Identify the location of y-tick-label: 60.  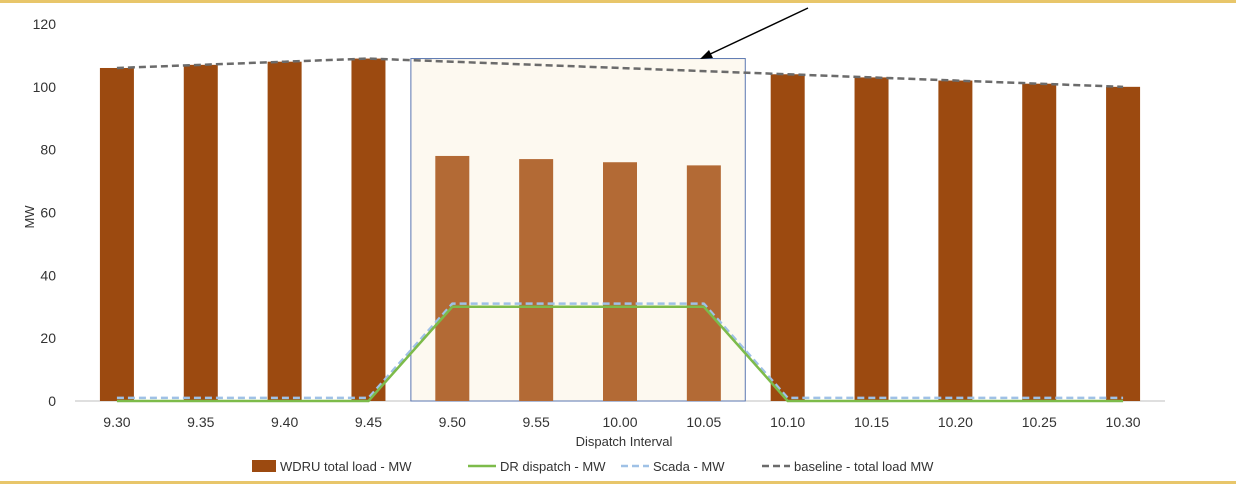
(48, 213).